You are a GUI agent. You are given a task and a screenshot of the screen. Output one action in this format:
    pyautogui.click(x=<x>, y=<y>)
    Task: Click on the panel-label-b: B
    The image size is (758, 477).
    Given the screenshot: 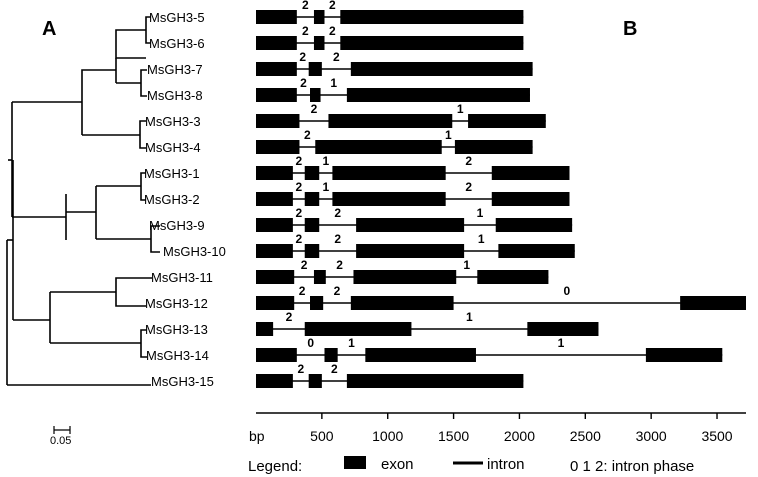 What is the action you would take?
    pyautogui.click(x=630, y=29)
    